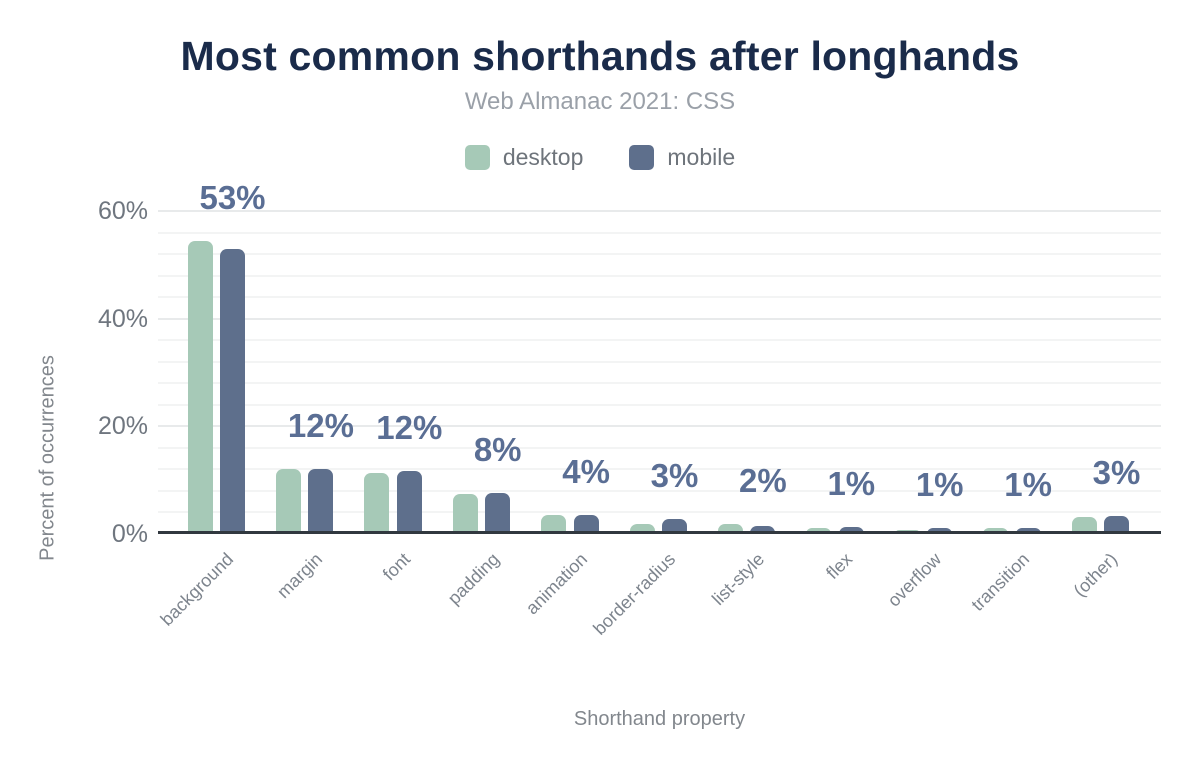  I want to click on y-tick-label: 60%, so click(122, 211).